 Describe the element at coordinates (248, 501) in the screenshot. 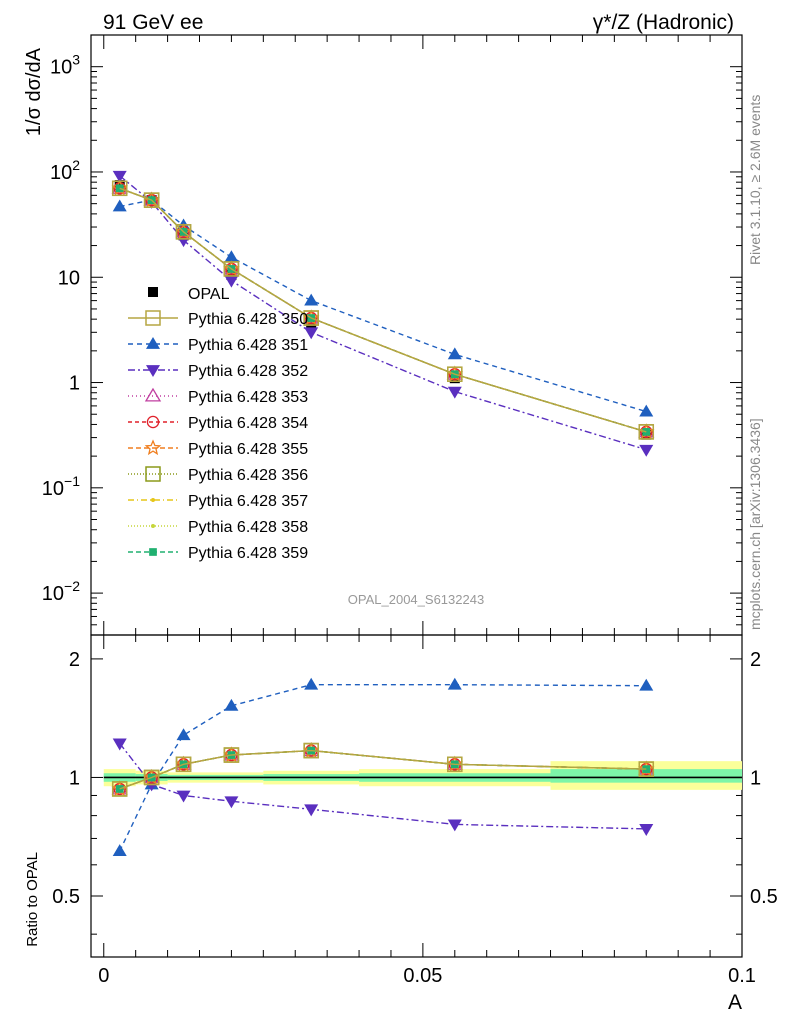

I see `legend-label: Pythia 6.428 357` at that location.